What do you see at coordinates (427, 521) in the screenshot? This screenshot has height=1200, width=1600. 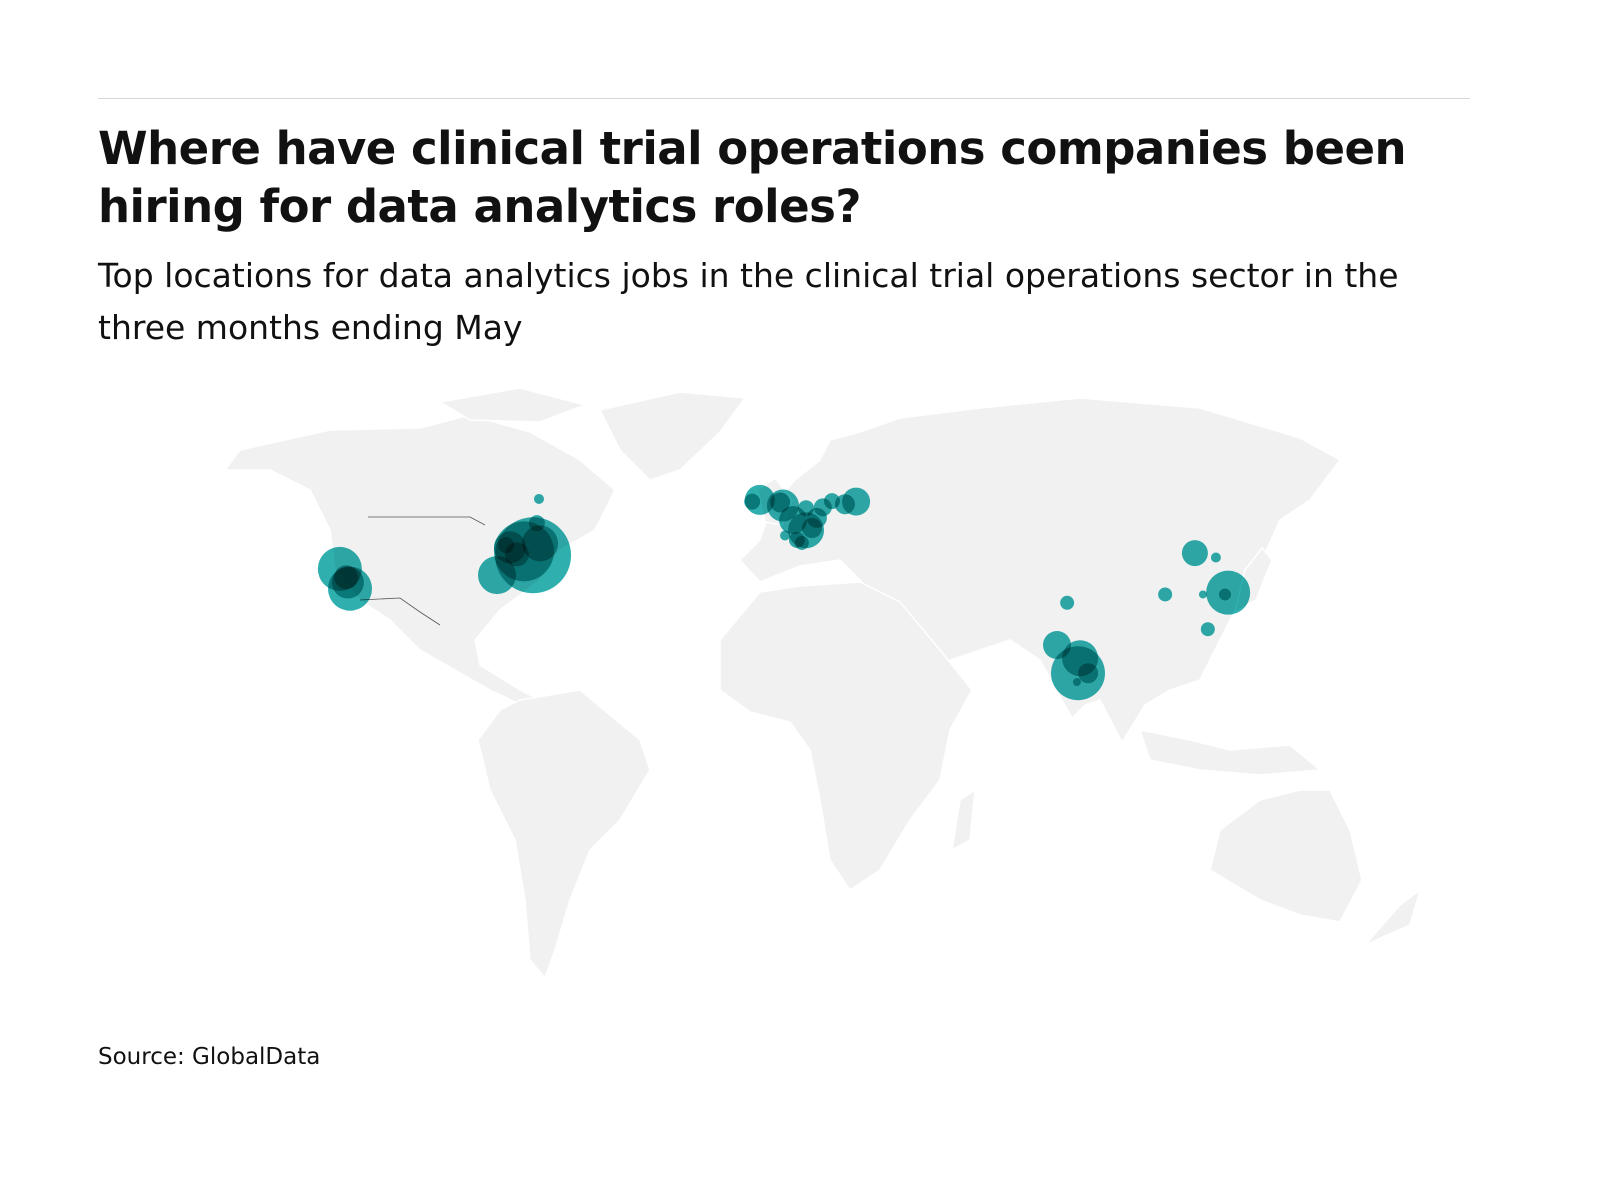 I see `us-canada-border` at bounding box center [427, 521].